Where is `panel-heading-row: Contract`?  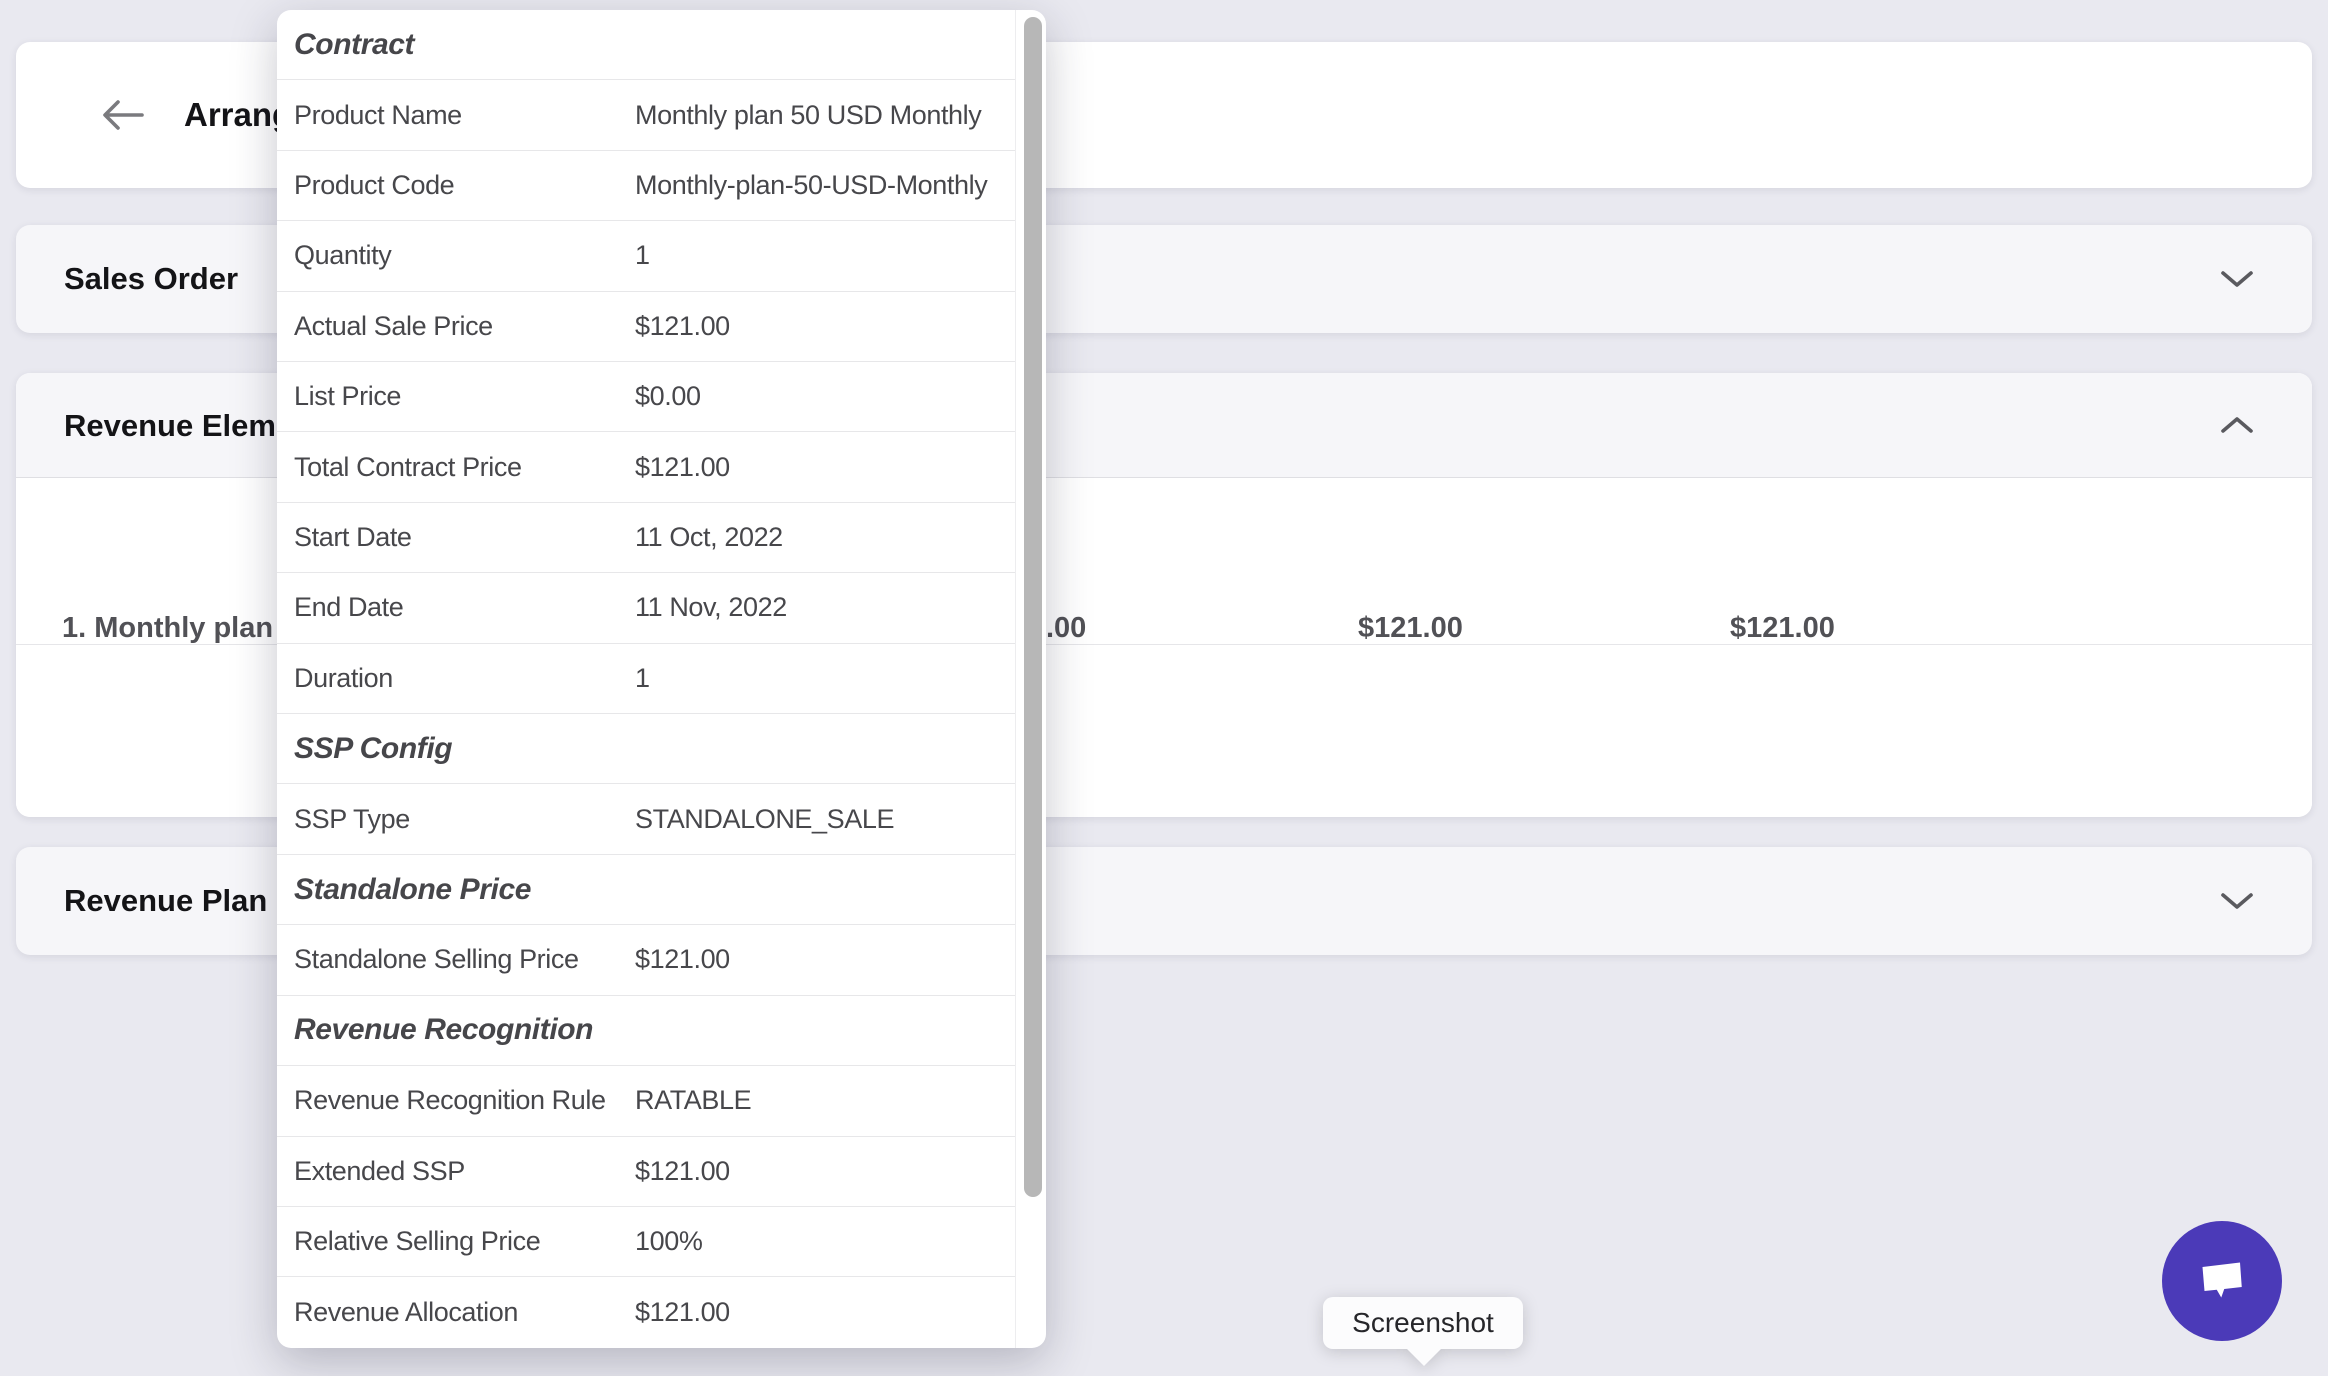
panel-heading-row: Contract is located at coordinates (646, 45).